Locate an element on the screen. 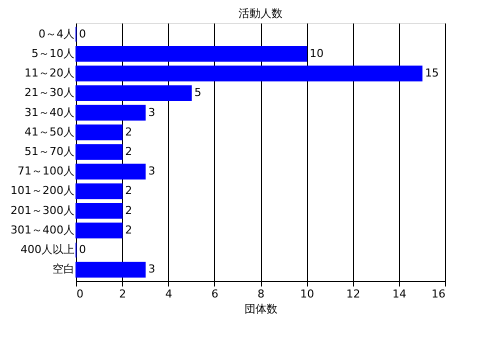 The width and height of the screenshot is (480, 340). x-tick-label: 4 is located at coordinates (168, 294).